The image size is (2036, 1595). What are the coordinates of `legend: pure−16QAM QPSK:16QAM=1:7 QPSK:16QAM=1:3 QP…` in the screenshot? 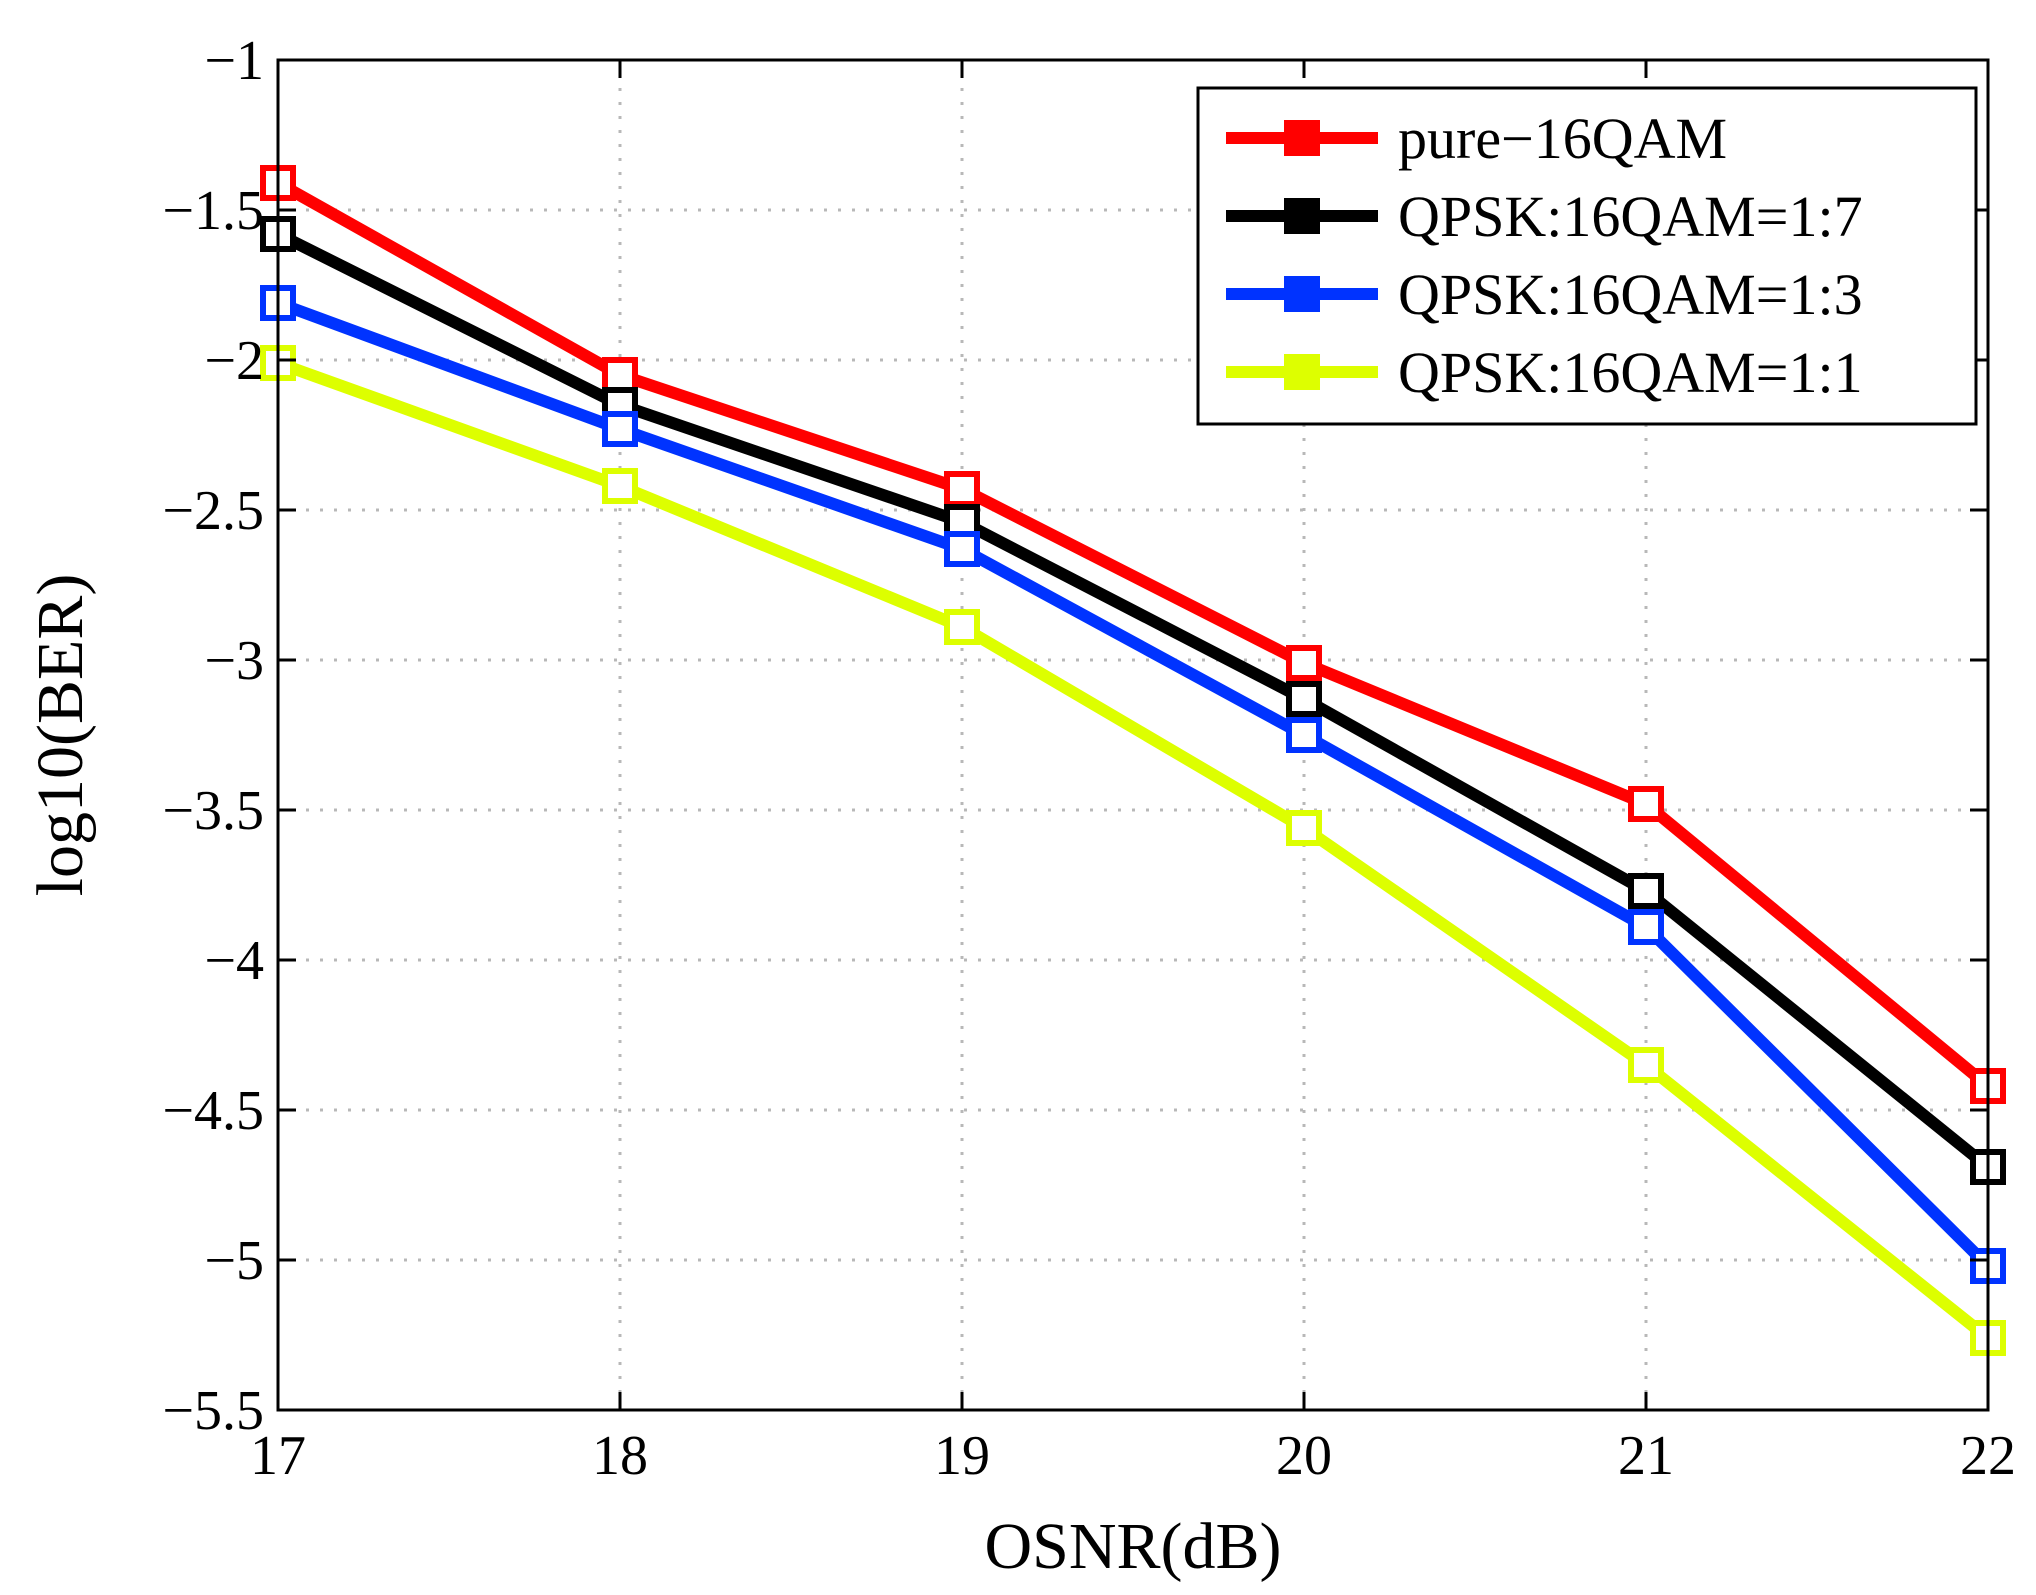 It's located at (1587, 256).